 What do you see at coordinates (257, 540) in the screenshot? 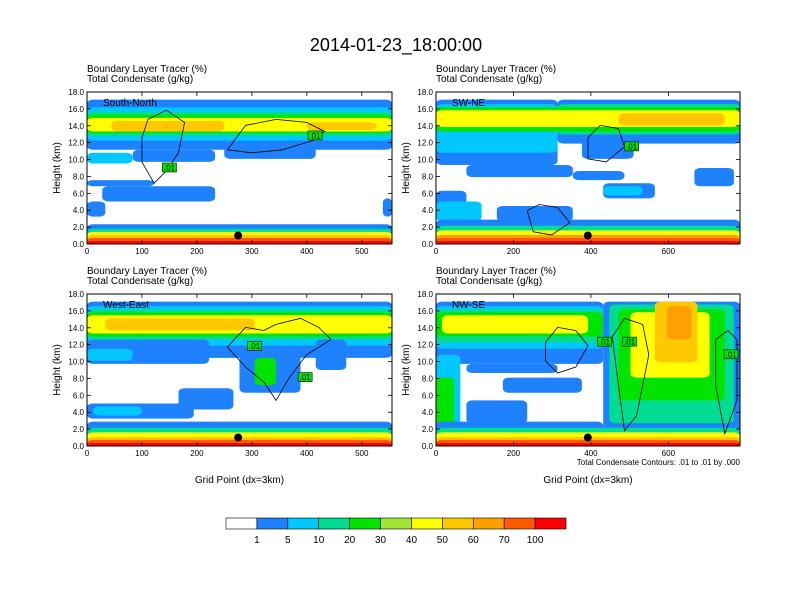
I see `colorbar-label: 1` at bounding box center [257, 540].